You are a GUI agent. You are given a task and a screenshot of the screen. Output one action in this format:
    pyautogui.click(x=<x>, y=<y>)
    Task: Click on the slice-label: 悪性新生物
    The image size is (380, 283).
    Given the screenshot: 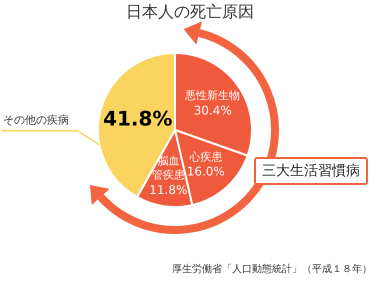 What is the action you would take?
    pyautogui.click(x=212, y=95)
    